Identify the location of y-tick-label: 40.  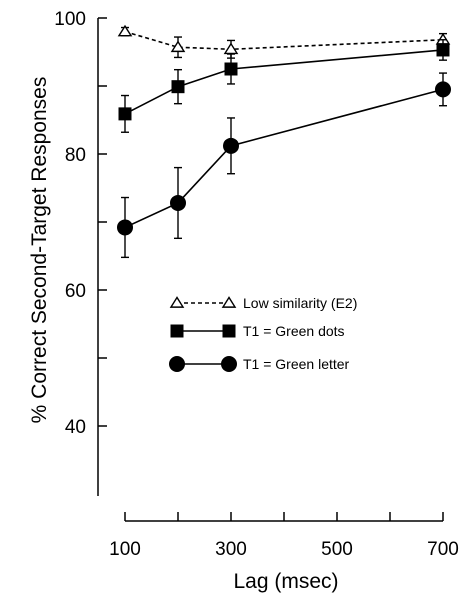
(75, 427).